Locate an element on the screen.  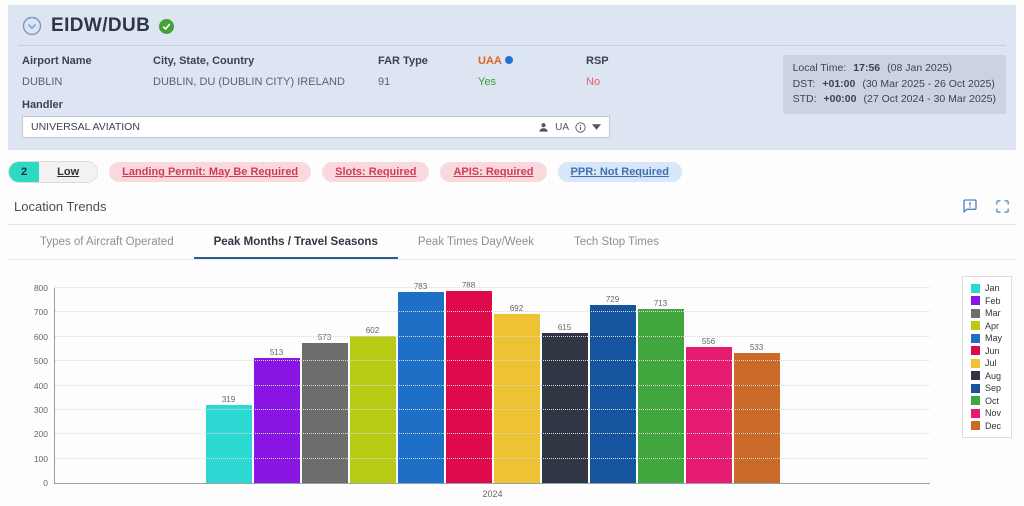
handler-section: Handler UNIVERSAL AVIATION UA is located at coordinates (512, 118).